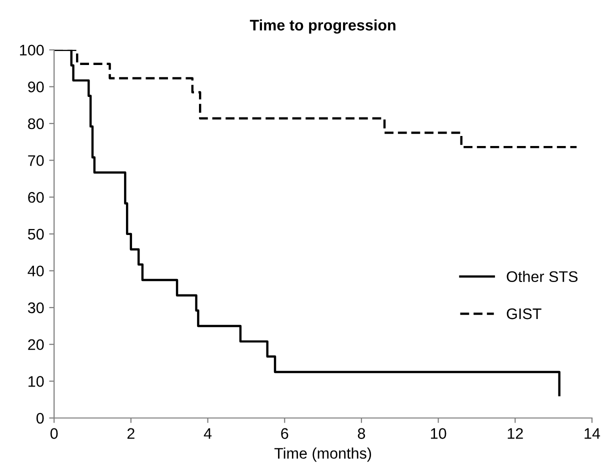 This screenshot has height=475, width=601. What do you see at coordinates (524, 314) in the screenshot?
I see `legend-label: GIST` at bounding box center [524, 314].